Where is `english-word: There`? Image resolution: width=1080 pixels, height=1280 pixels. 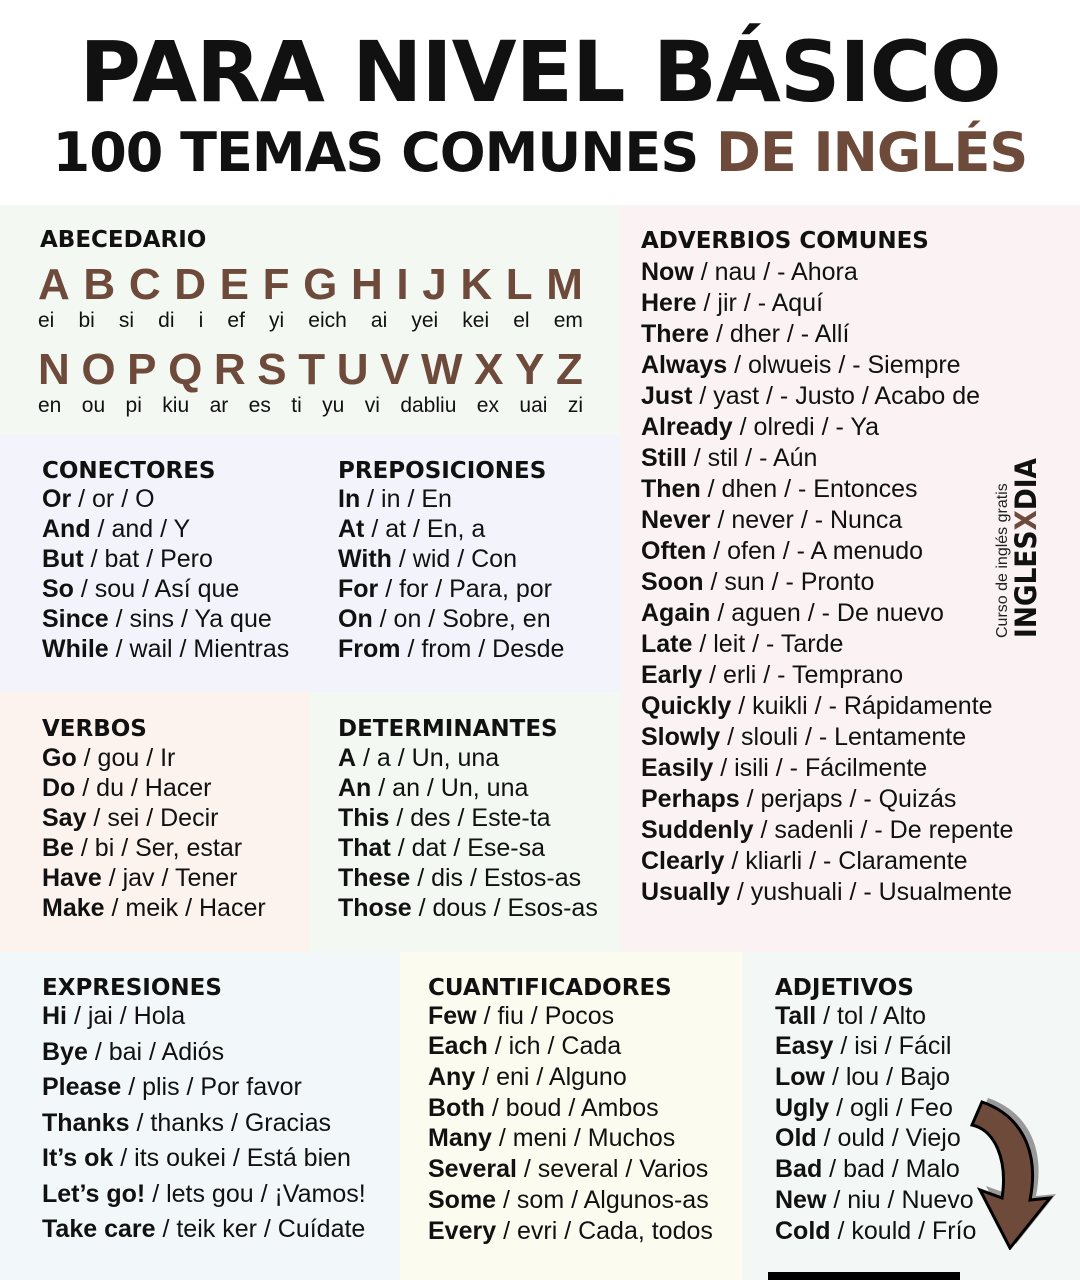
english-word: There is located at coordinates (675, 333).